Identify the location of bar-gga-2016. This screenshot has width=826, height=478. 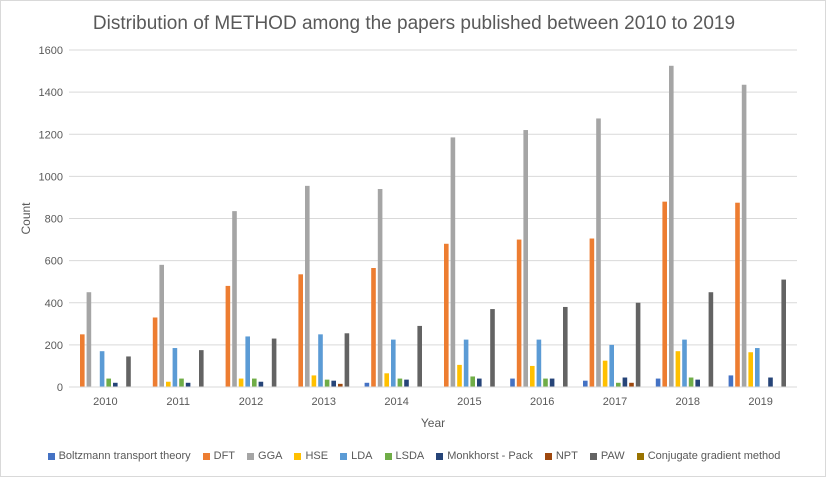
(525, 258).